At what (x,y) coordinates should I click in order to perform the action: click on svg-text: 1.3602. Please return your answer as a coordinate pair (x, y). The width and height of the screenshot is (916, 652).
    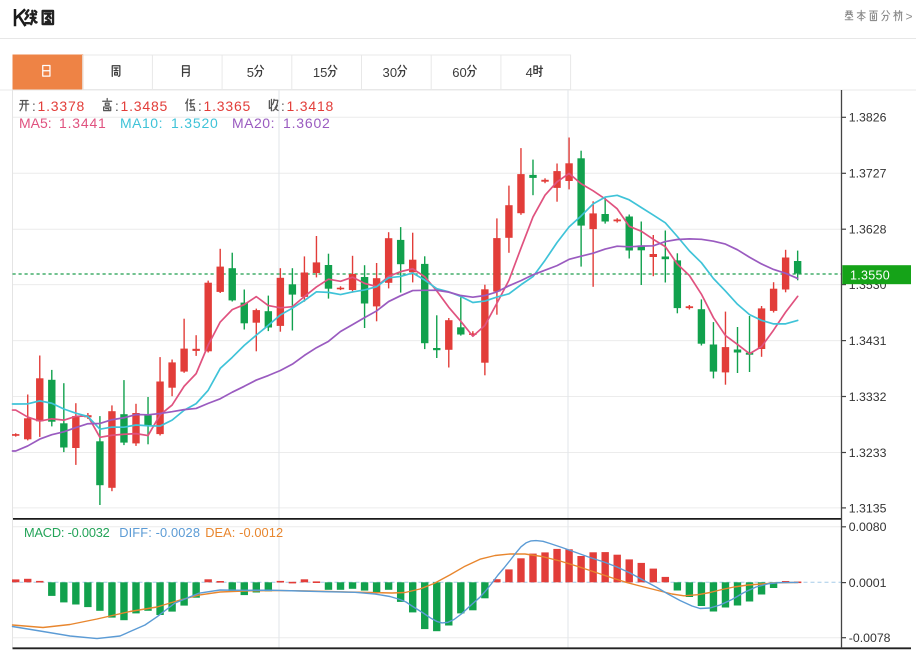
    Looking at the image, I should click on (307, 123).